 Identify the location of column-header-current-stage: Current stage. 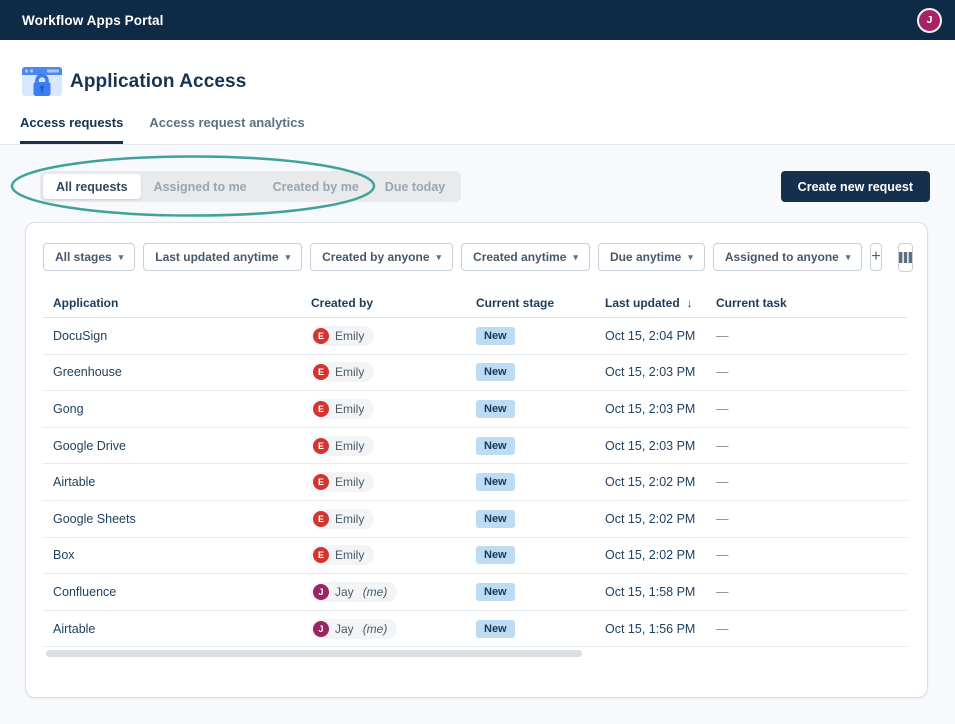
(540, 303).